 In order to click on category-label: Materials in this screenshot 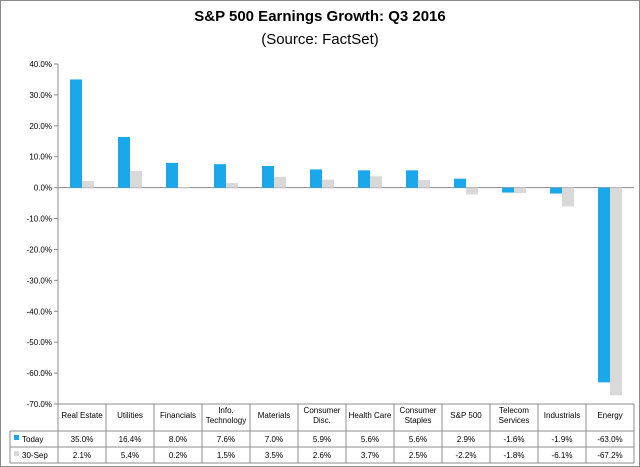, I will do `click(274, 415)`.